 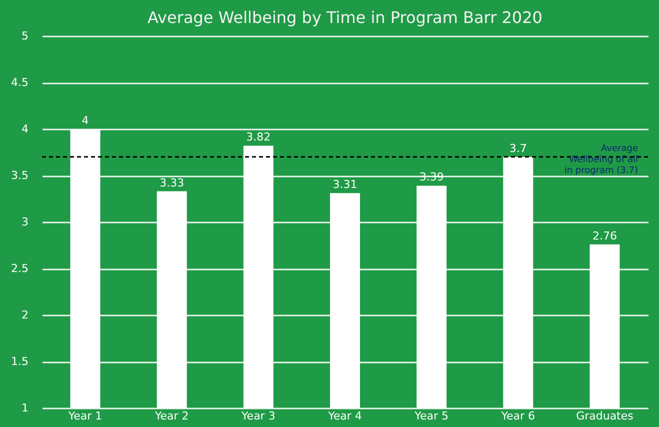 I want to click on x-tick-label: Year 5, so click(x=431, y=416).